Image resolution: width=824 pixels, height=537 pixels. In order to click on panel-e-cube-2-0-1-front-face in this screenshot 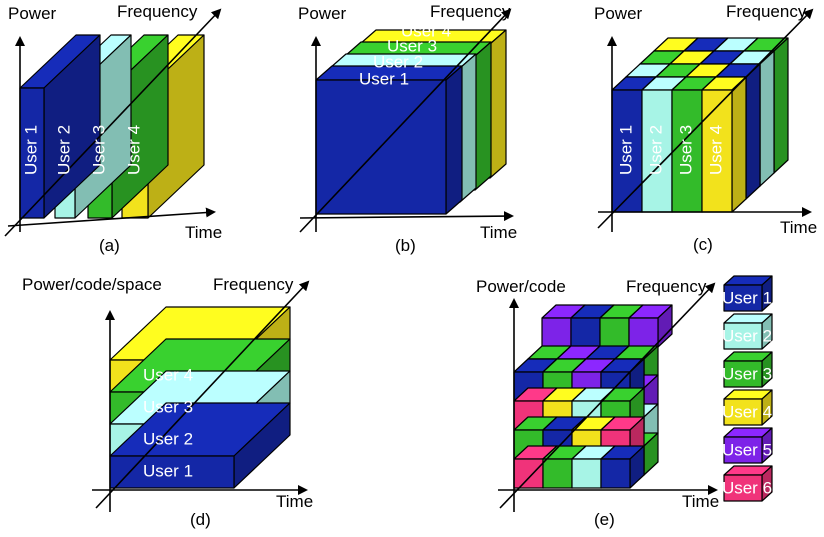, I will do `click(585, 332)`.